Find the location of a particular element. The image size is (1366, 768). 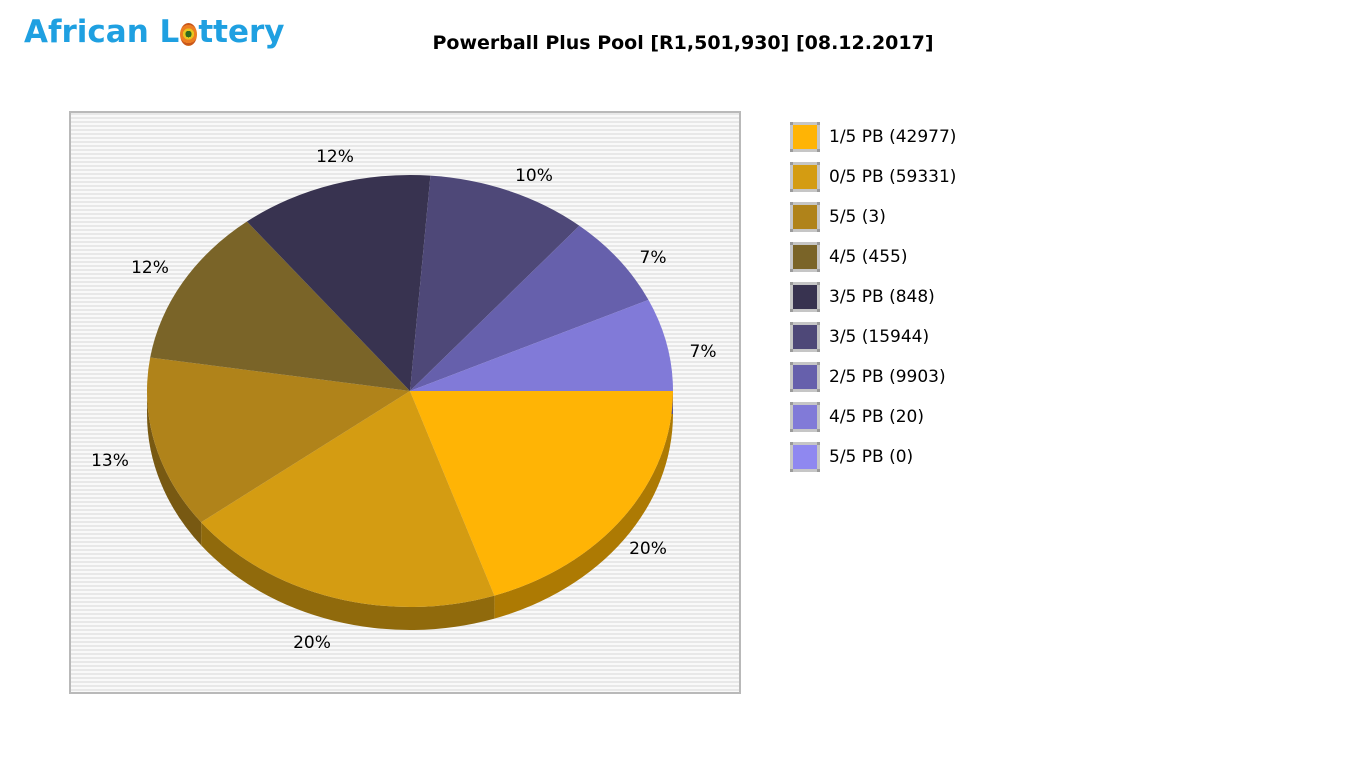

legend-item-4-5: 4/5 (455) is located at coordinates (873, 257).